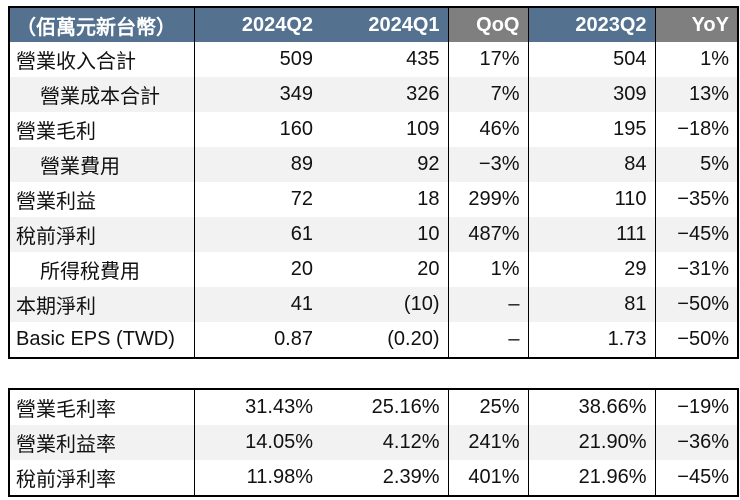 The height and width of the screenshot is (500, 740). What do you see at coordinates (488, 59) in the screenshot?
I see `cell-value: 17%` at bounding box center [488, 59].